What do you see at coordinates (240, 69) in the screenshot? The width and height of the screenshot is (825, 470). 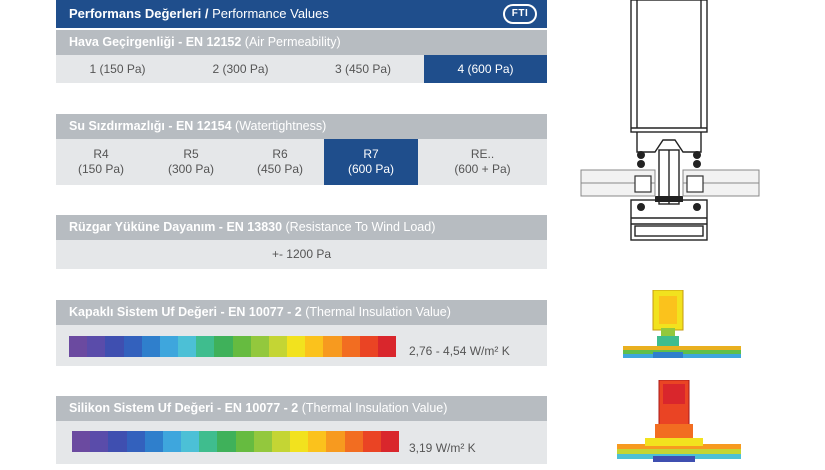 I see `air-option-2: 2 (300 Pa)` at bounding box center [240, 69].